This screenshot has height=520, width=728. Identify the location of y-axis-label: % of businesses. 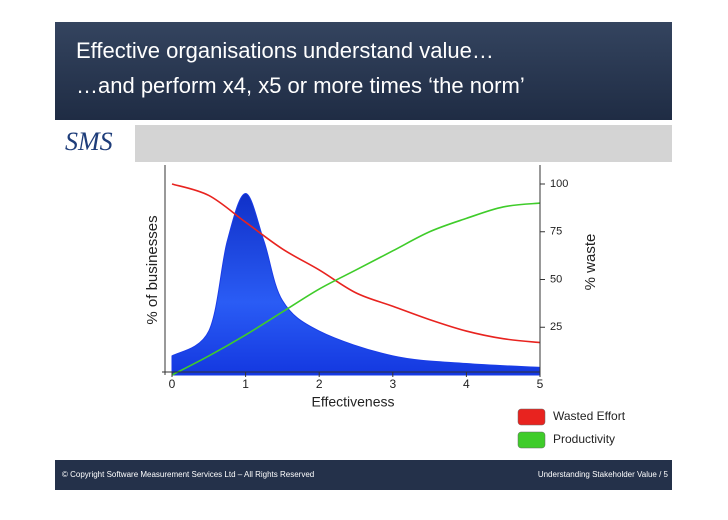
(152, 269).